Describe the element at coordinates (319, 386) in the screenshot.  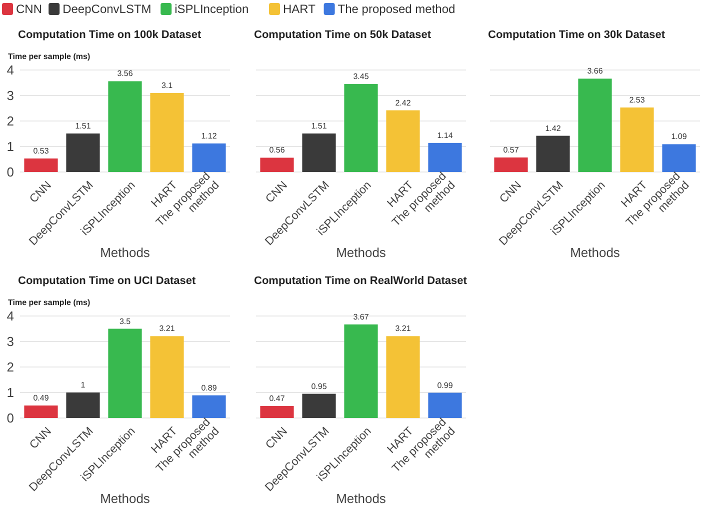
I see `data-label: 0.95` at that location.